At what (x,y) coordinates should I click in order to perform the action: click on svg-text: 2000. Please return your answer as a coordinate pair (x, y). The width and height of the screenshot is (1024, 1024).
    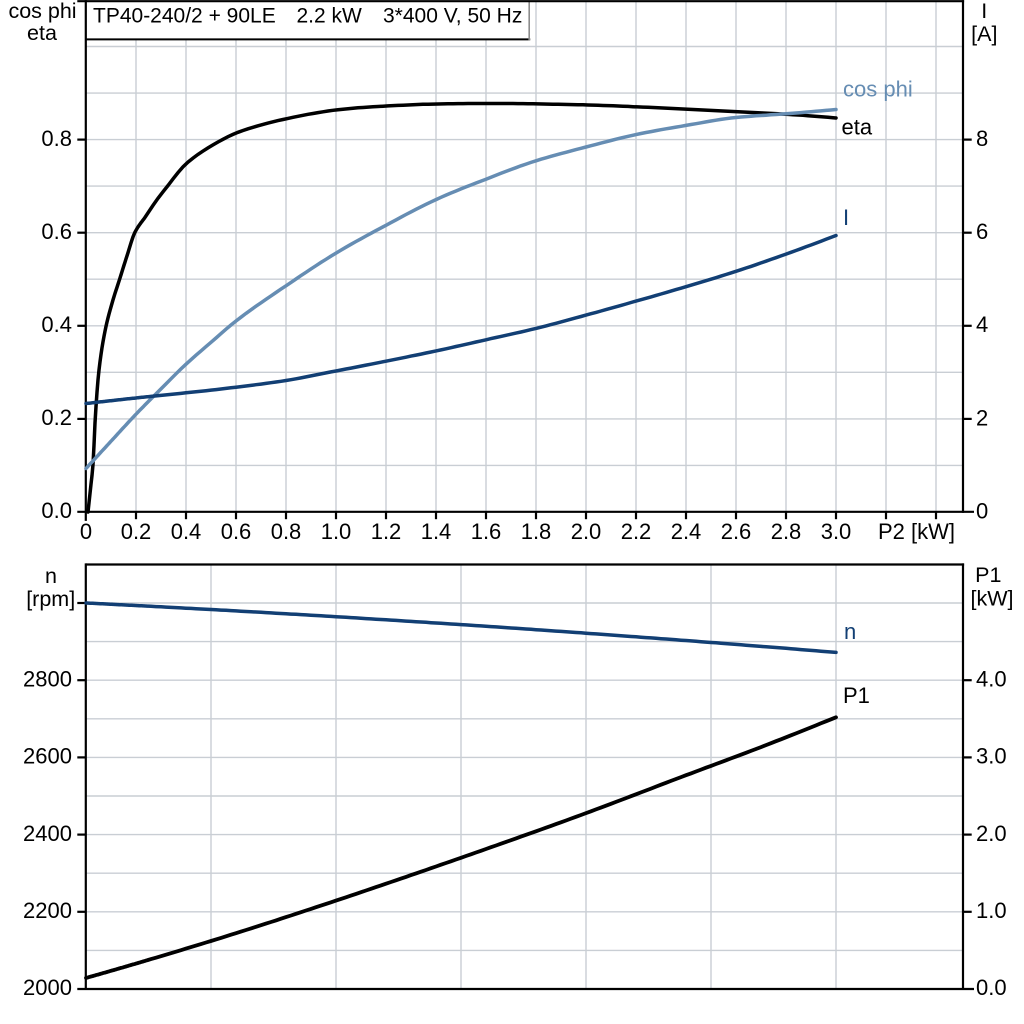
    Looking at the image, I should click on (47, 987).